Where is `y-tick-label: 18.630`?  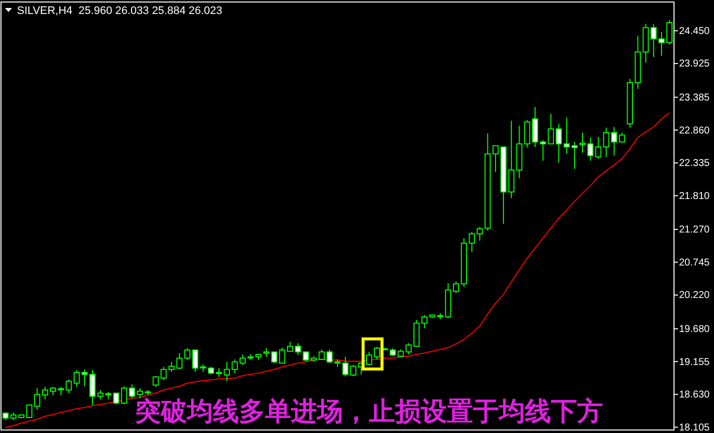
y-tick-label: 18.630 is located at coordinates (694, 395).